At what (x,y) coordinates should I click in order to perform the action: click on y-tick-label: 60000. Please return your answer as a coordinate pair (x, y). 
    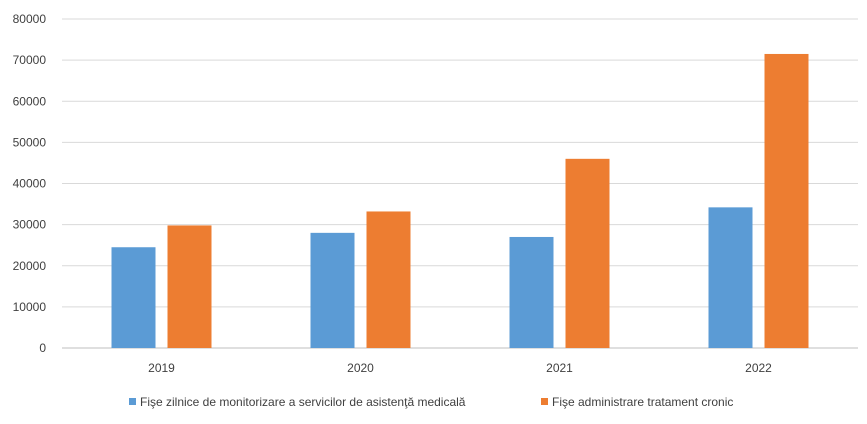
    Looking at the image, I should click on (30, 101).